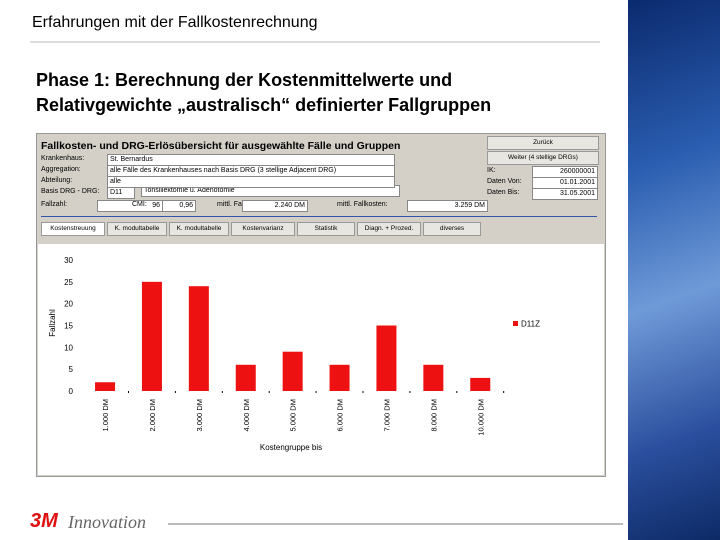  What do you see at coordinates (175, 22) in the screenshot?
I see `slide-title: Erfahrungen mit der Fallkostenrechnung` at bounding box center [175, 22].